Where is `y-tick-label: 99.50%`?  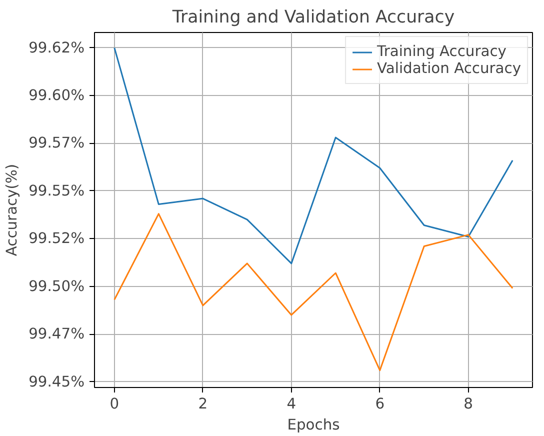
y-tick-label: 99.50% is located at coordinates (56, 286).